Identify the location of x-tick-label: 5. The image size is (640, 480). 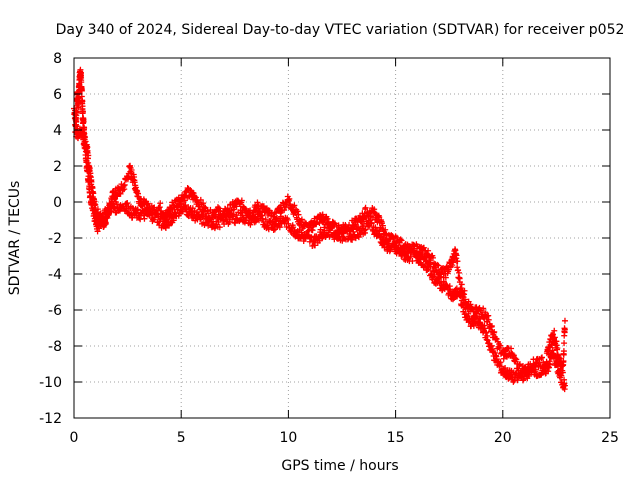
(181, 438).